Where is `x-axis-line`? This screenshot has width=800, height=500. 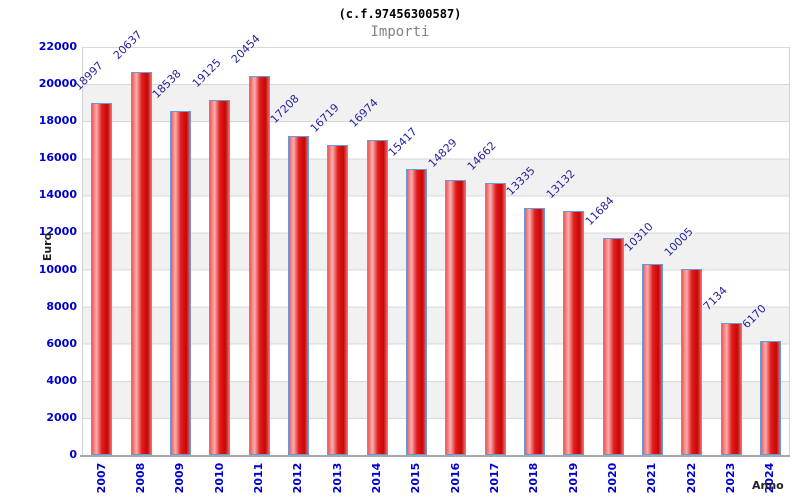 x-axis-line is located at coordinates (435, 456).